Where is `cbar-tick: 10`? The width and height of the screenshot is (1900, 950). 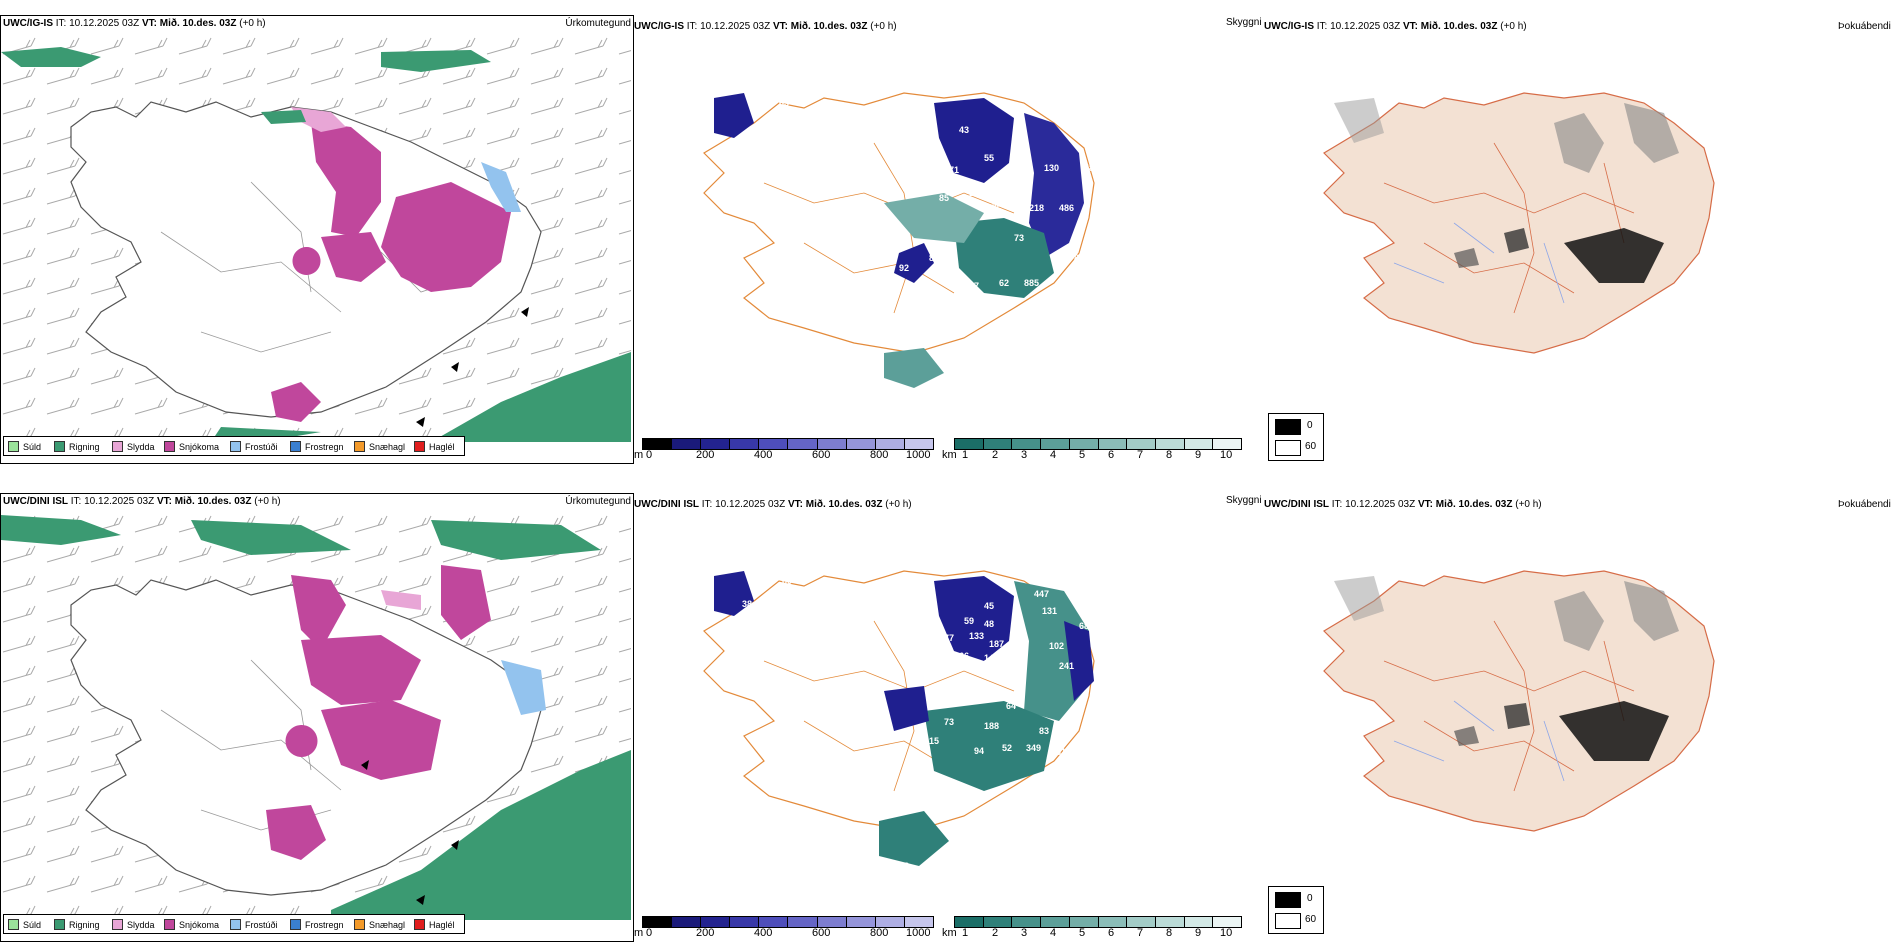
cbar-tick: 10 is located at coordinates (1226, 455).